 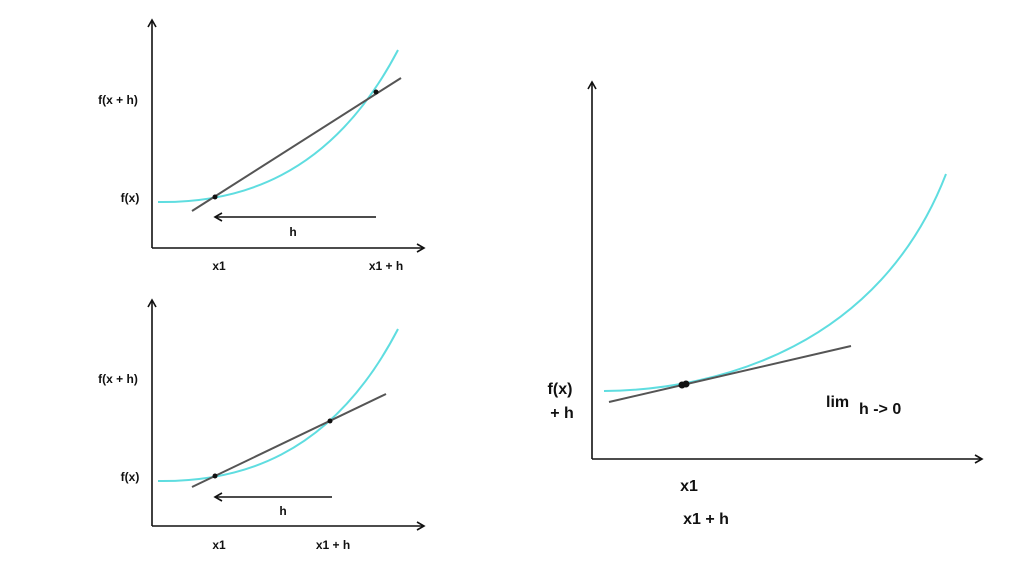 I want to click on y-label-plus-h: + h, so click(x=562, y=413).